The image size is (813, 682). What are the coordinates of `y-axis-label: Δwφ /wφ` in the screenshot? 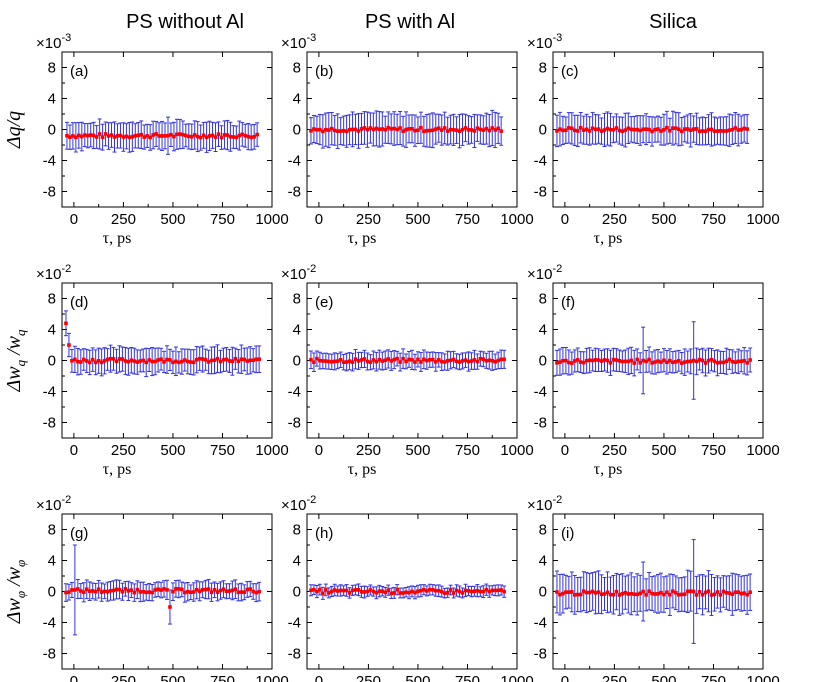 It's located at (15, 592).